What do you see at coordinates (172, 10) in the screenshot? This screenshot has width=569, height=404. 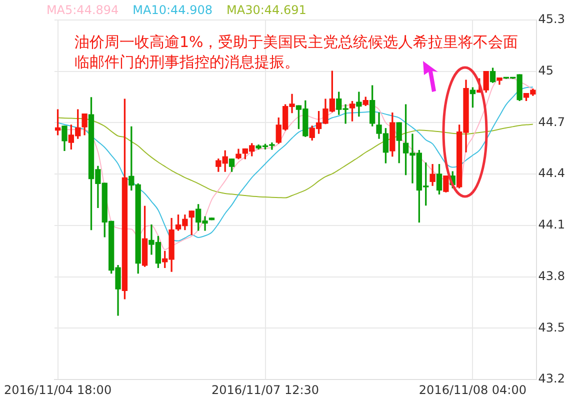 I see `text: MA10:44.908` at bounding box center [172, 10].